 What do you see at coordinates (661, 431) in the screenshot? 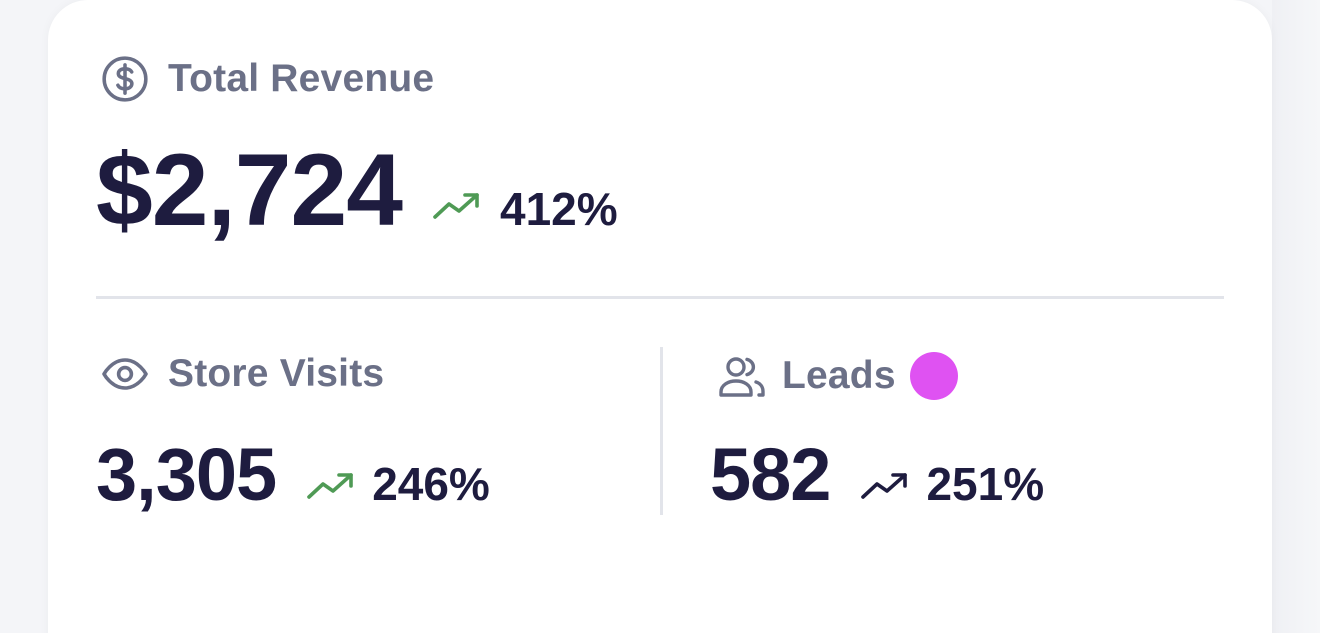
I see `divider-vertical` at bounding box center [661, 431].